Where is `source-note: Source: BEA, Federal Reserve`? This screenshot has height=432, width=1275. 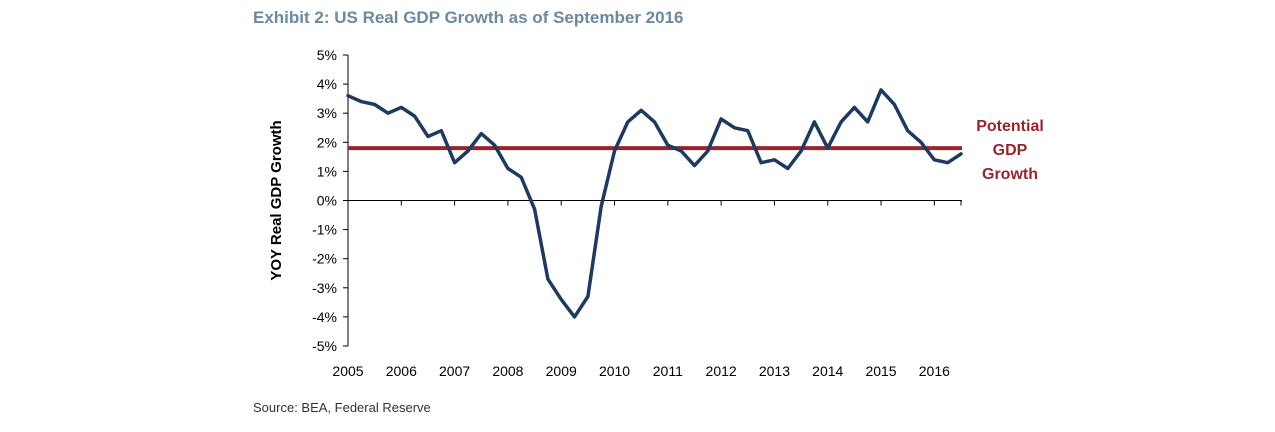
source-note: Source: BEA, Federal Reserve is located at coordinates (342, 407).